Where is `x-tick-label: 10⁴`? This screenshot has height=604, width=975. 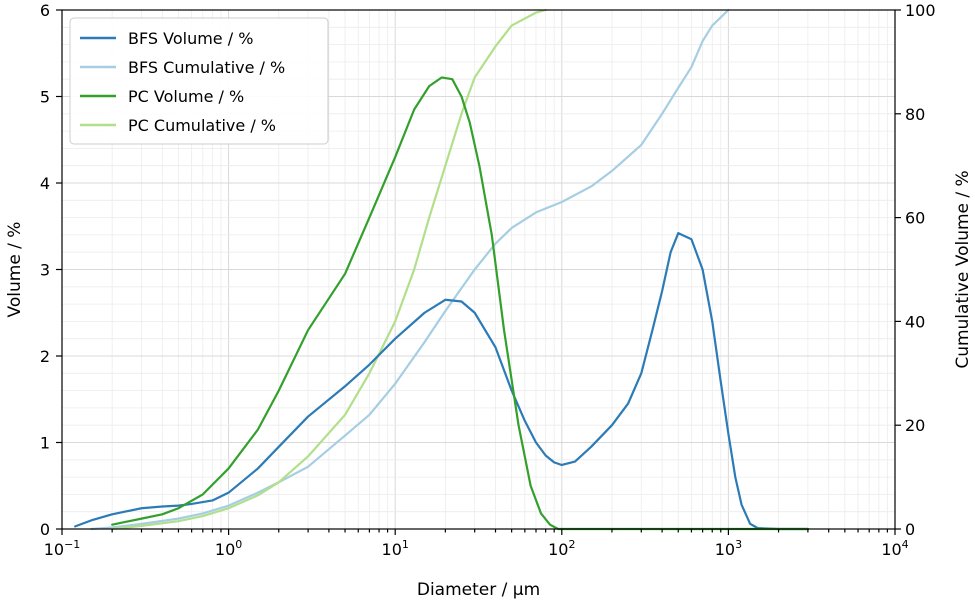
x-tick-label: 10⁴ is located at coordinates (894, 548).